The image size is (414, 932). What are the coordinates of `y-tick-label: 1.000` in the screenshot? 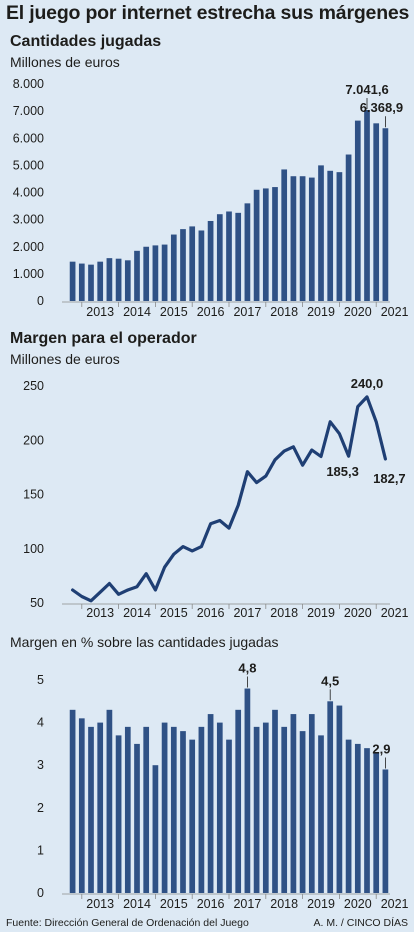 It's located at (28, 274).